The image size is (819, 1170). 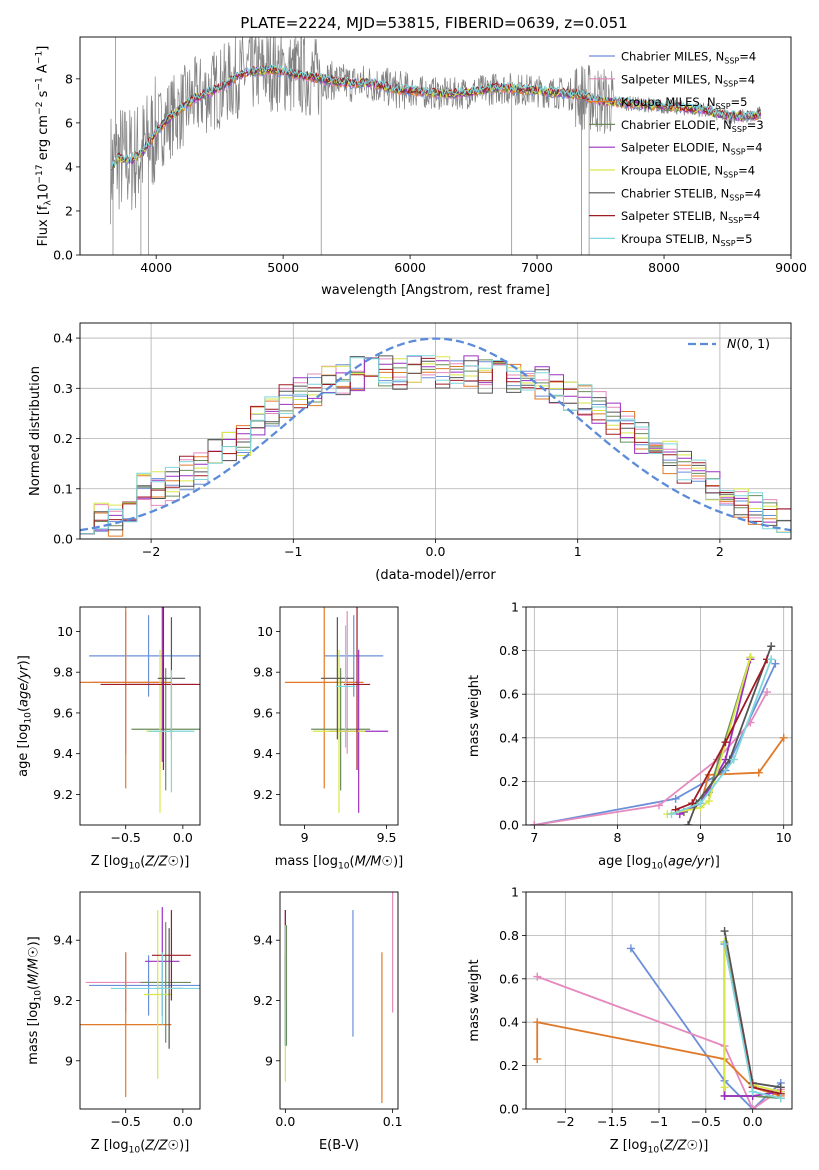 I want to click on legend-symbol: N, so click(x=732, y=343).